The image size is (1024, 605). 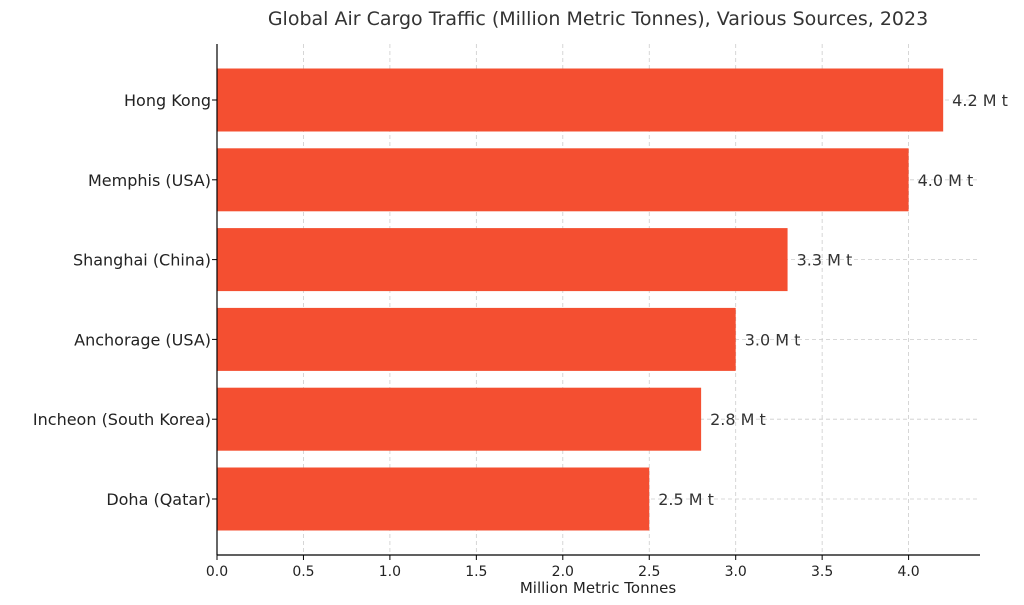 I want to click on x-tick-label: 0.5, so click(x=303, y=572).